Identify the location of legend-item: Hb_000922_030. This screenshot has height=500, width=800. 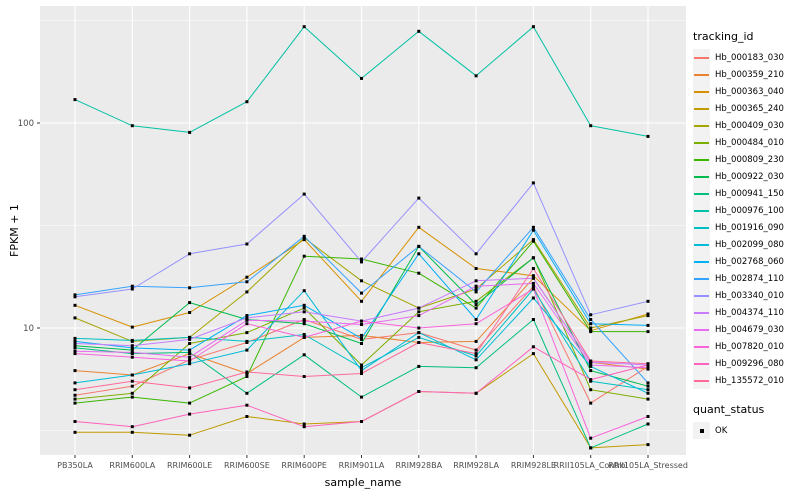
(746, 176).